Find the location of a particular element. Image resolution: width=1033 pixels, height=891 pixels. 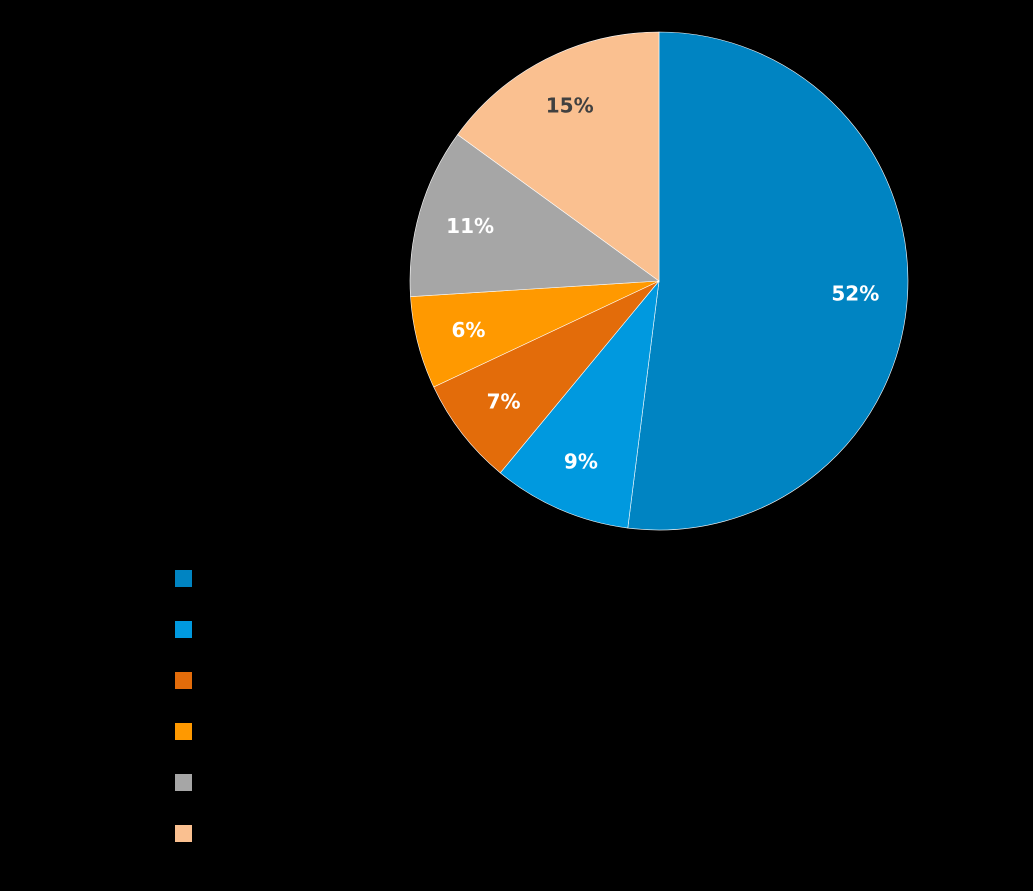

data-label-4: 6% is located at coordinates (469, 330).